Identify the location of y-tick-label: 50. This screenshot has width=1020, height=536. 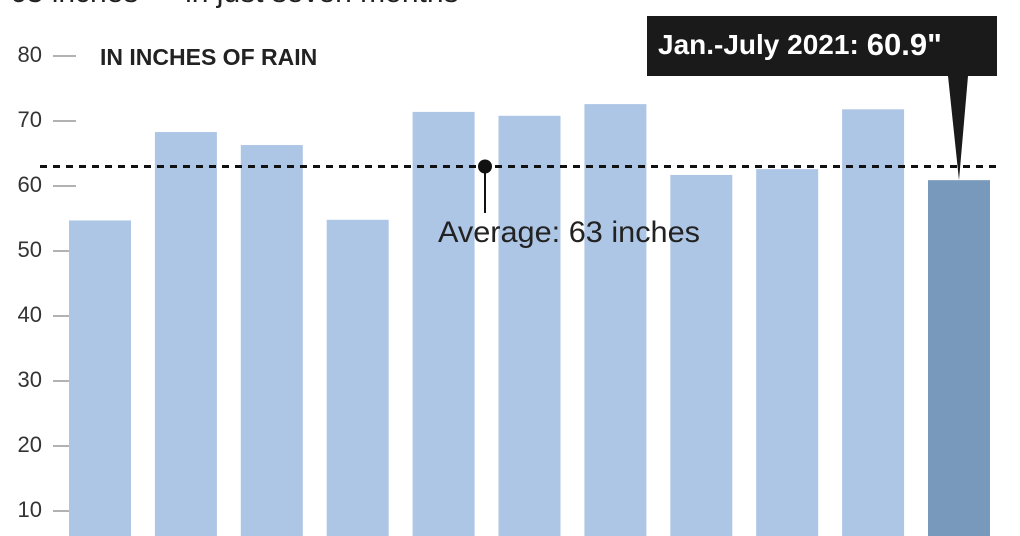
(30, 249).